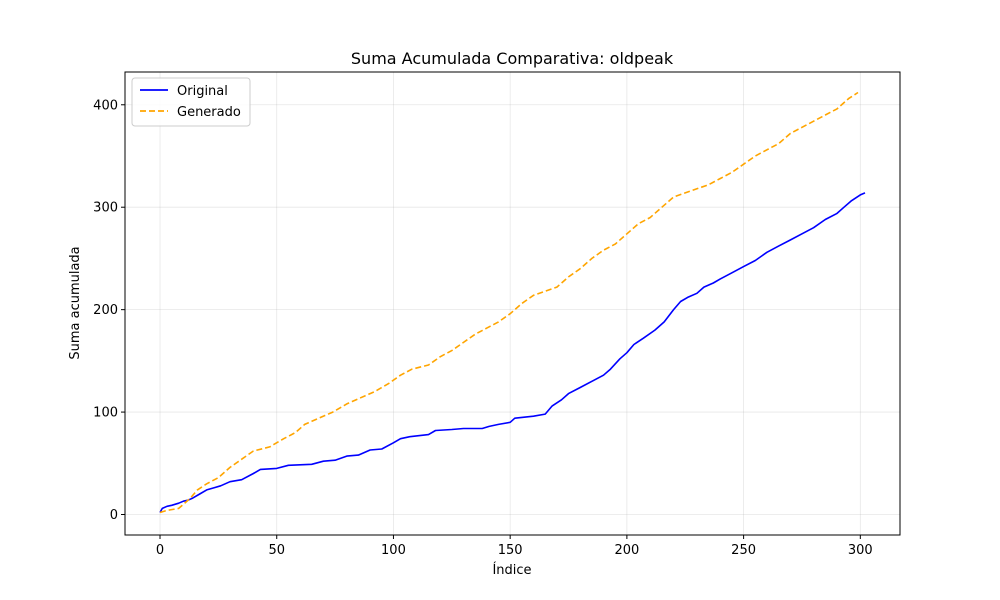 Image resolution: width=1000 pixels, height=600 pixels. What do you see at coordinates (75, 302) in the screenshot?
I see `y-axis-title: Suma acumulada` at bounding box center [75, 302].